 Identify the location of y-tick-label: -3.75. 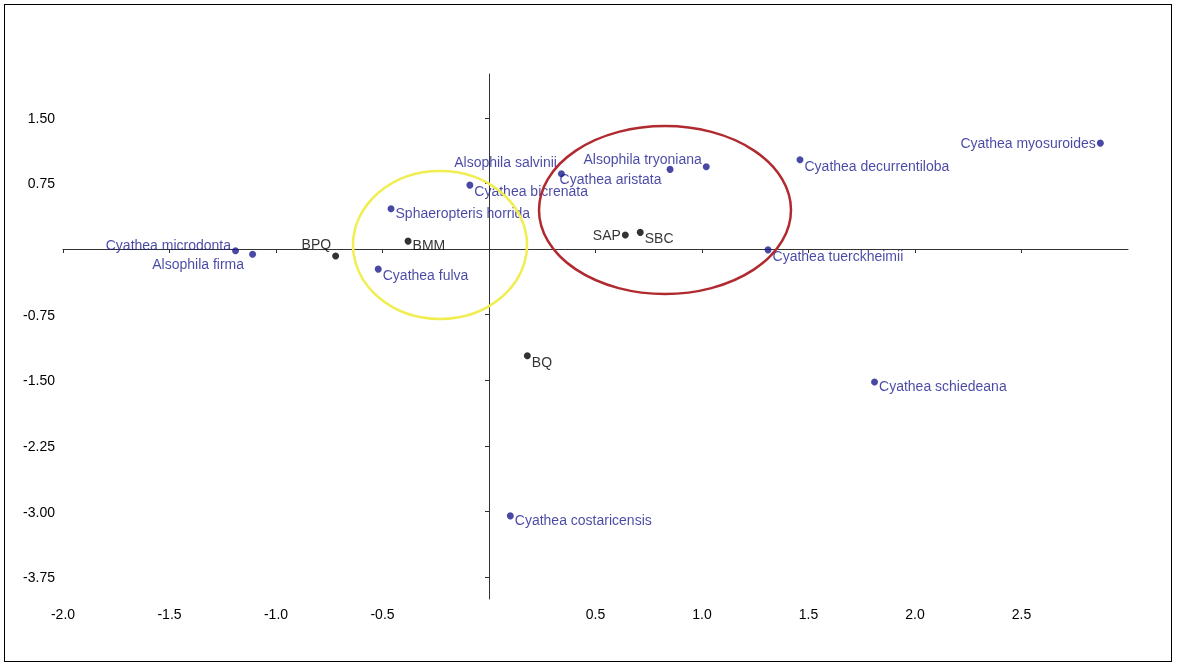
(39, 577).